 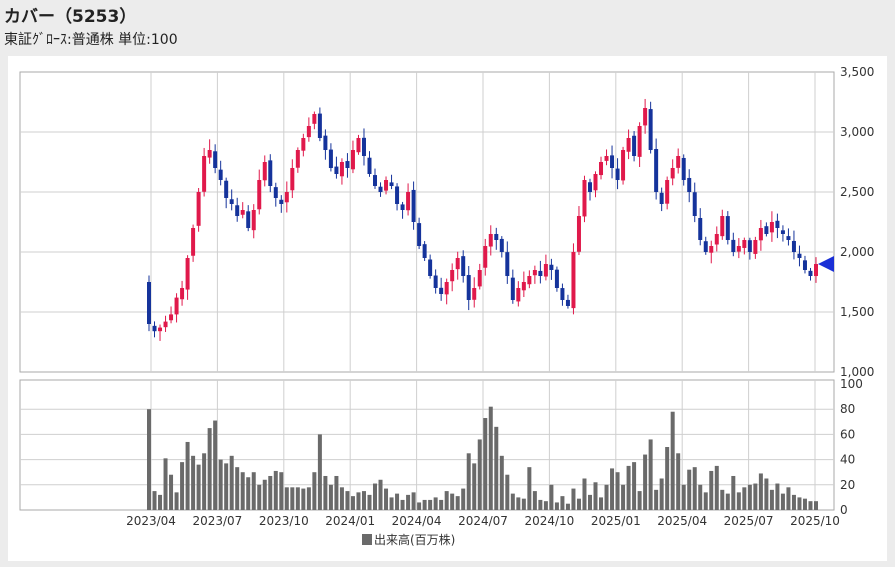 I want to click on last-price-marker, so click(x=826, y=264).